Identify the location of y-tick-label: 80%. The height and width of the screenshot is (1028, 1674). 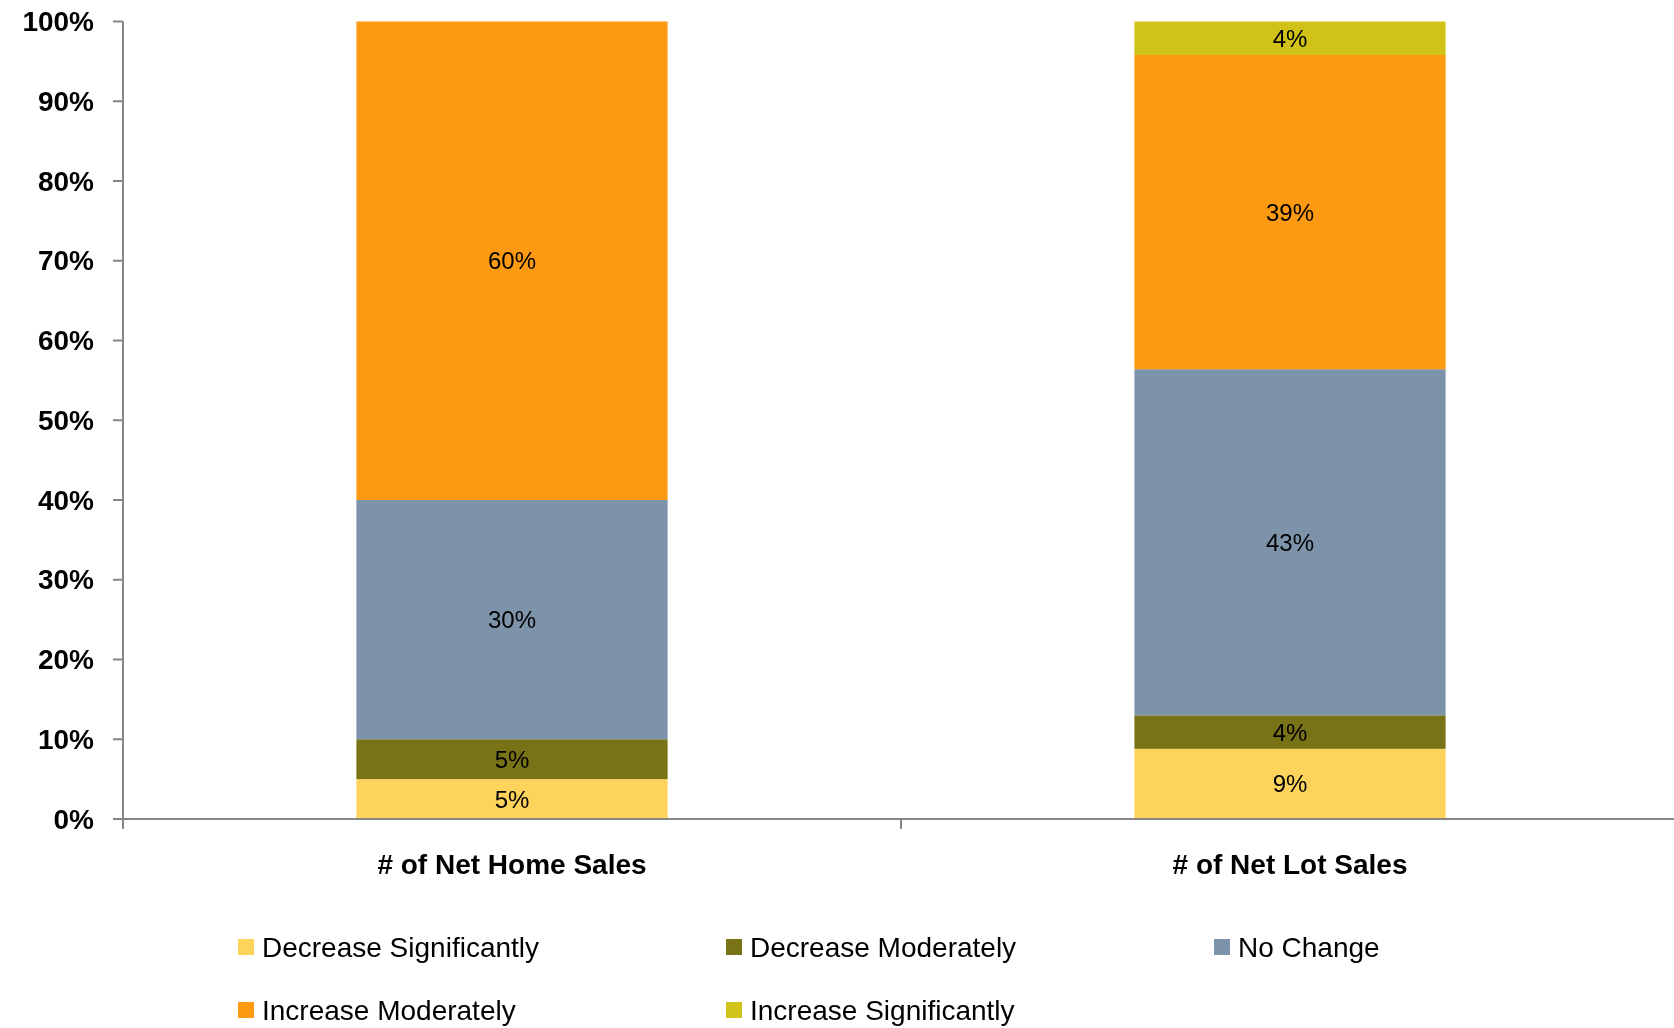
(66, 181).